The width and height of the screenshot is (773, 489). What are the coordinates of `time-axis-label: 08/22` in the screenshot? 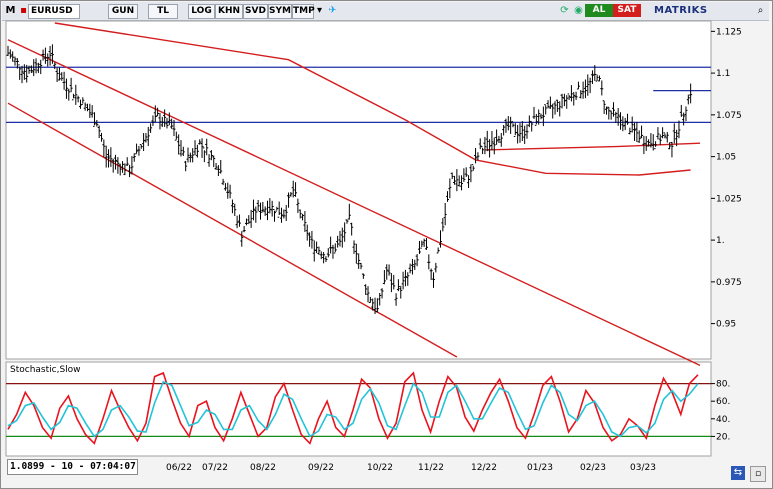 It's located at (263, 468).